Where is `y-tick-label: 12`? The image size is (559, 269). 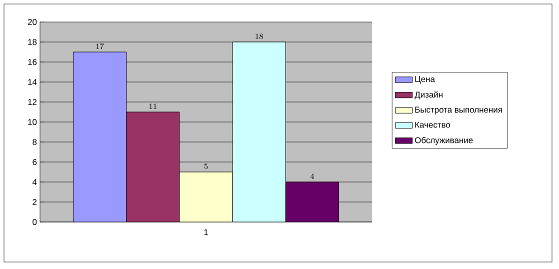 y-tick-label: 12 is located at coordinates (32, 102).